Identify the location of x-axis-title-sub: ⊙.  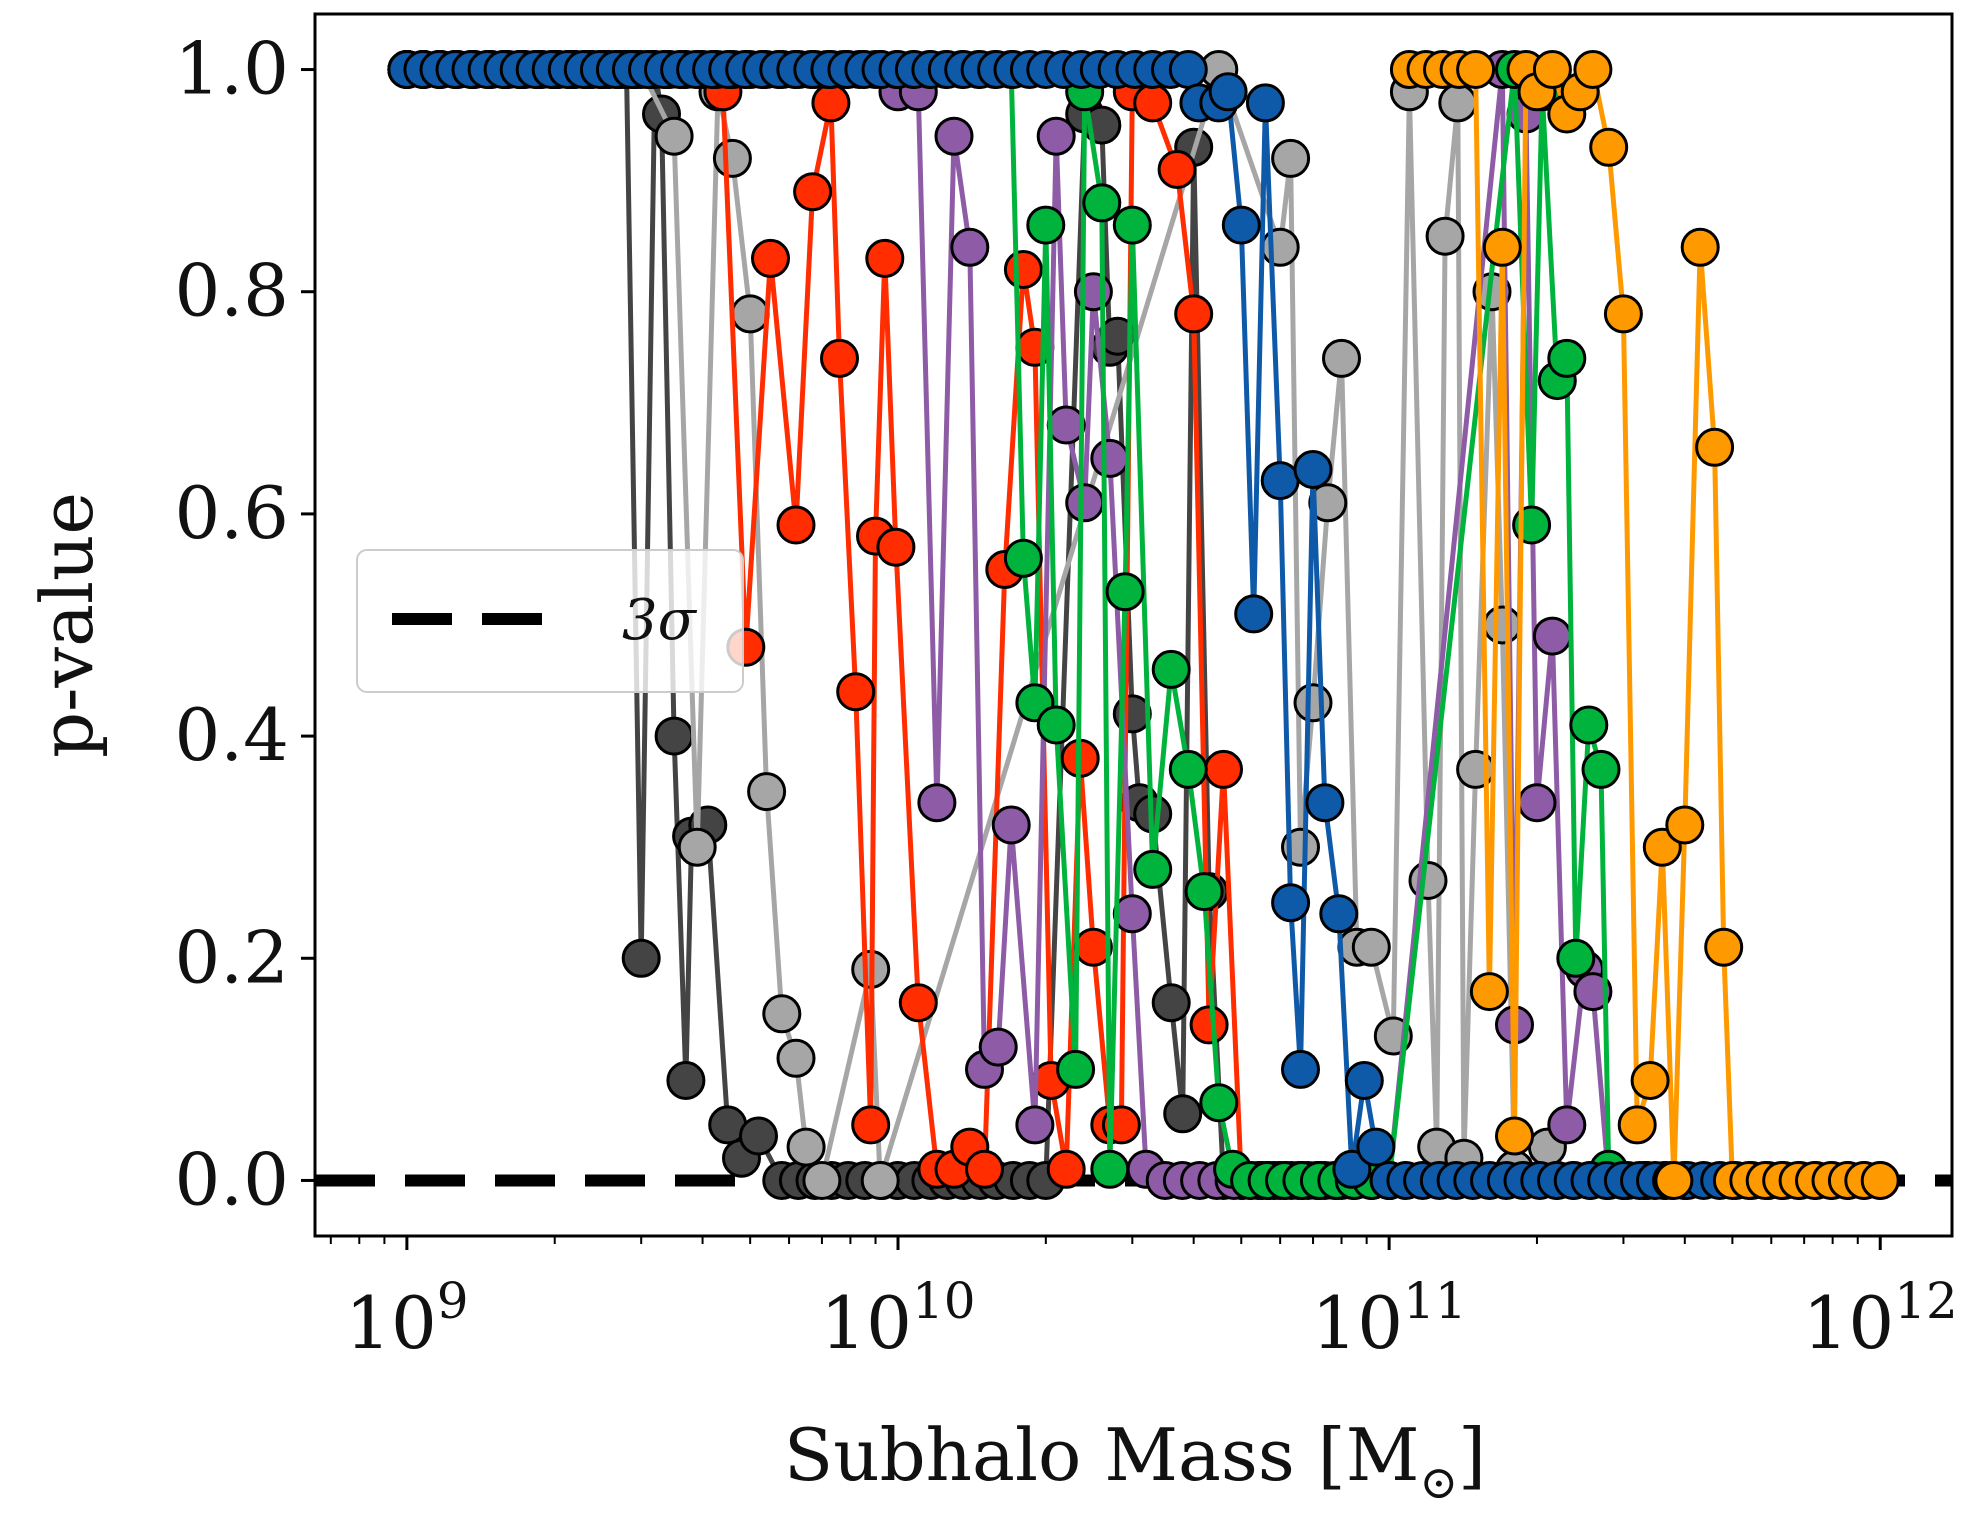
(1438, 1482).